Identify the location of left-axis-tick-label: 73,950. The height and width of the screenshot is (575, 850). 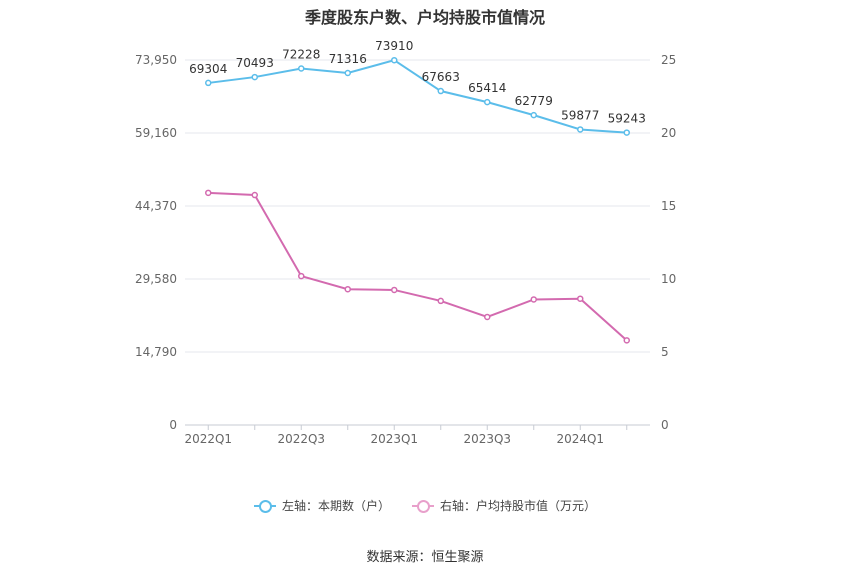
(156, 60).